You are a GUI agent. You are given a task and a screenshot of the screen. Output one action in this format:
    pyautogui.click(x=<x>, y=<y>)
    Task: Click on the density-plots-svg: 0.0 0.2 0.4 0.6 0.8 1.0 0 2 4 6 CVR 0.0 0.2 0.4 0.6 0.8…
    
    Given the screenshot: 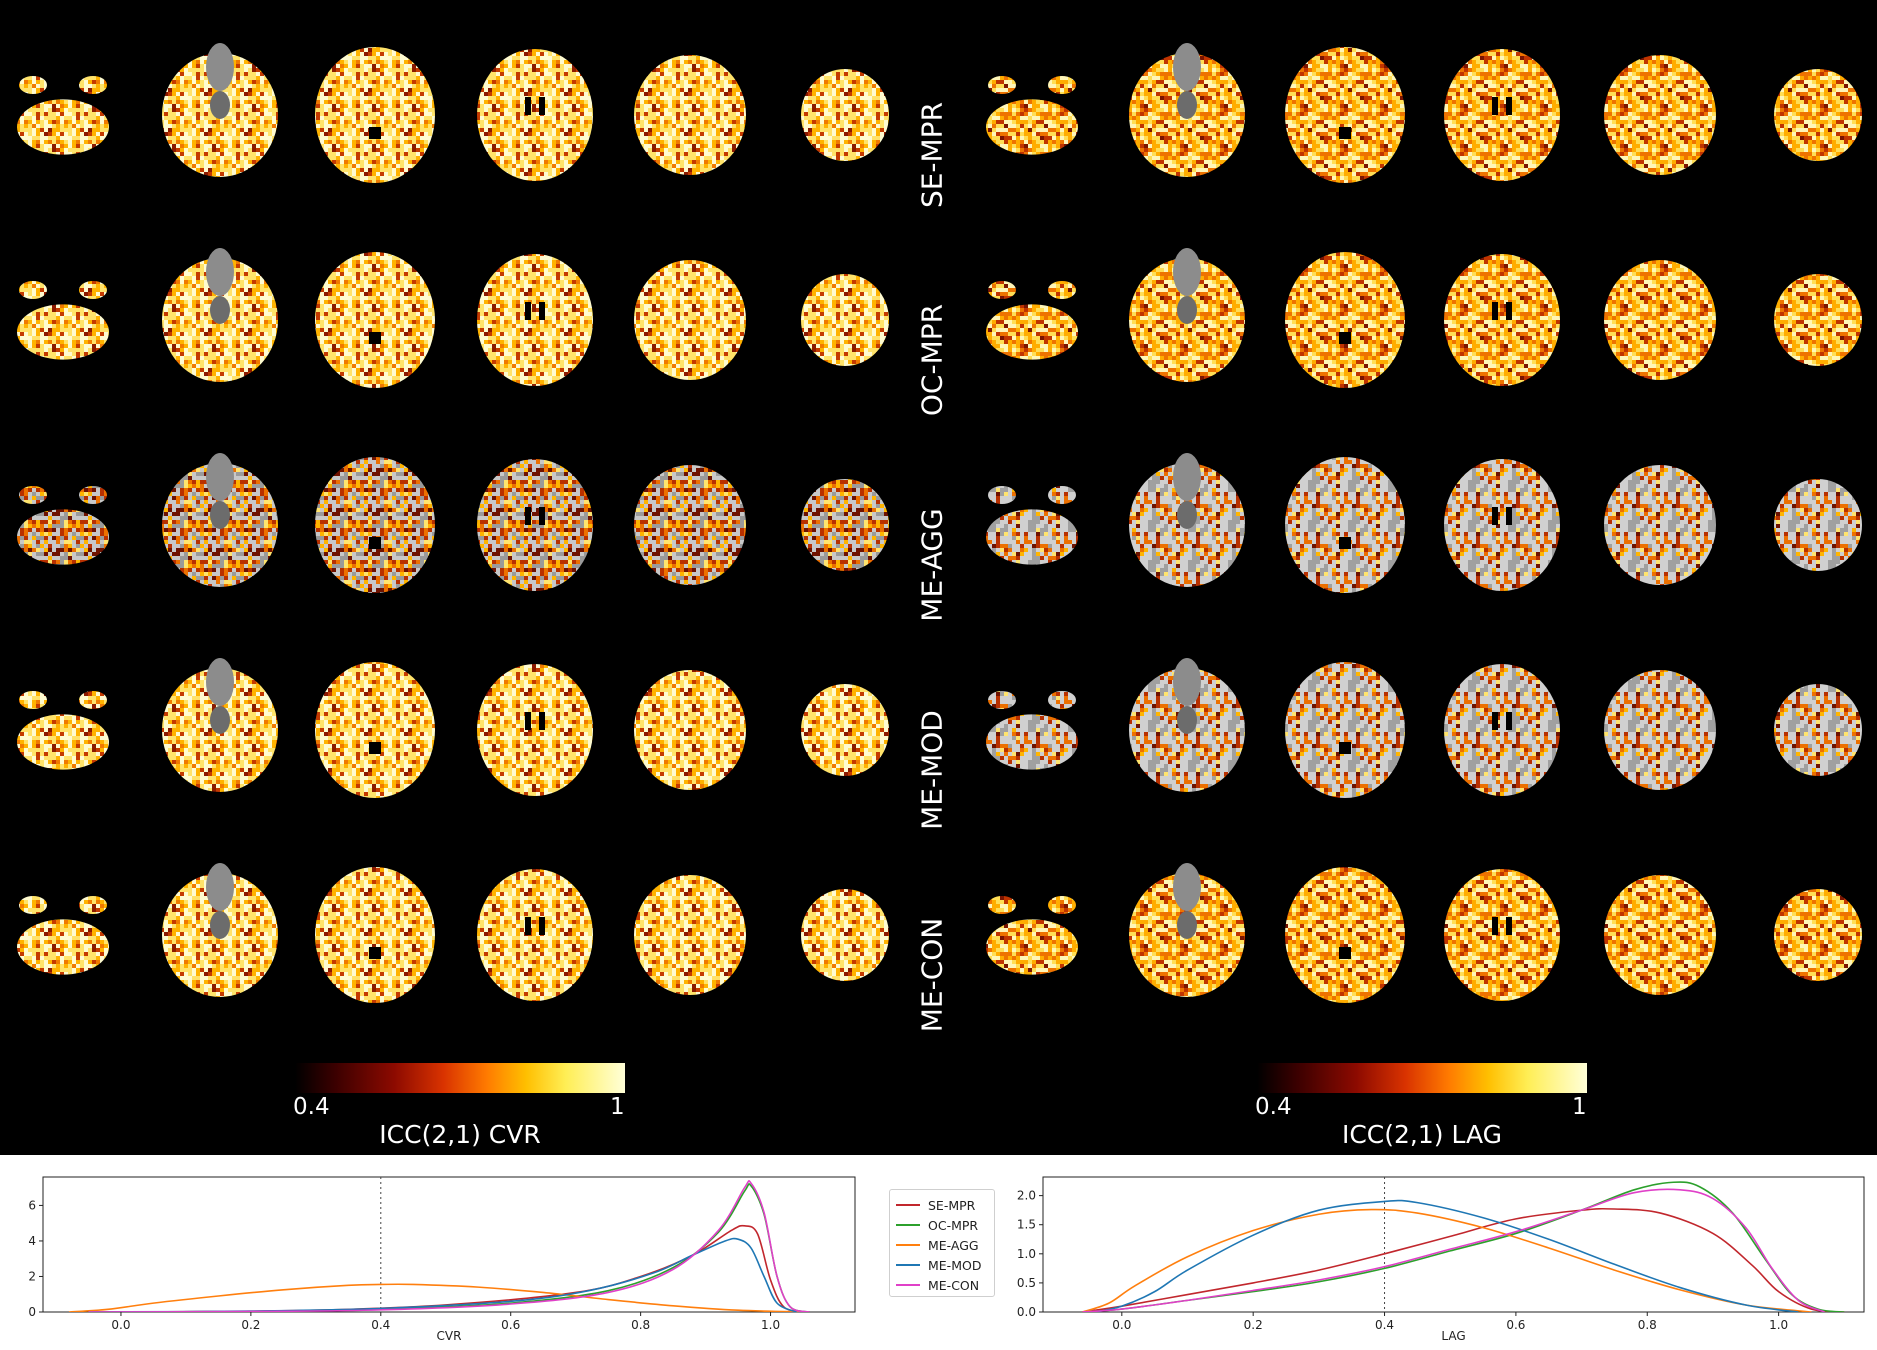 What is the action you would take?
    pyautogui.click(x=946, y=1259)
    